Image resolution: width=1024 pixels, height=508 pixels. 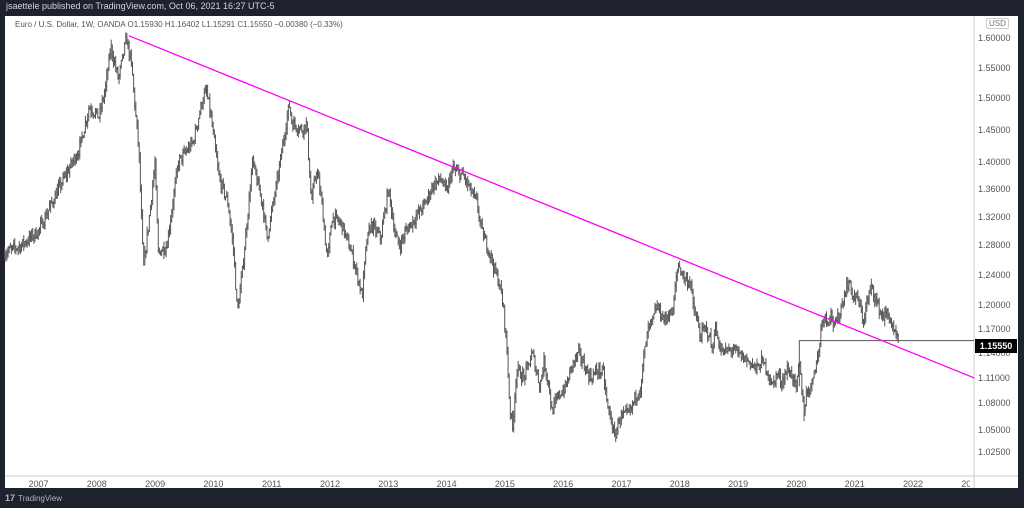 I want to click on price-tick-label: 1.50000, so click(x=994, y=98).